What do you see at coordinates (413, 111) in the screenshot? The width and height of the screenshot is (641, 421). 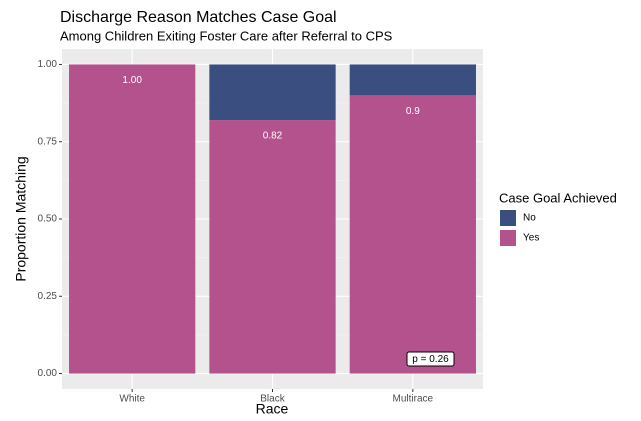 I see `data-label: 0.9` at bounding box center [413, 111].